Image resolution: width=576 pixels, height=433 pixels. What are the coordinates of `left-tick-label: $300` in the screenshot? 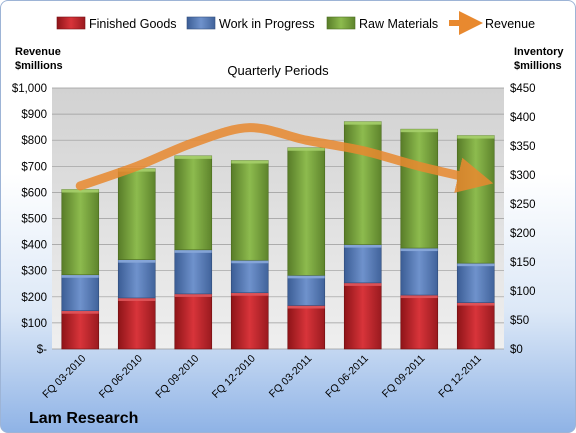 It's located at (34, 272).